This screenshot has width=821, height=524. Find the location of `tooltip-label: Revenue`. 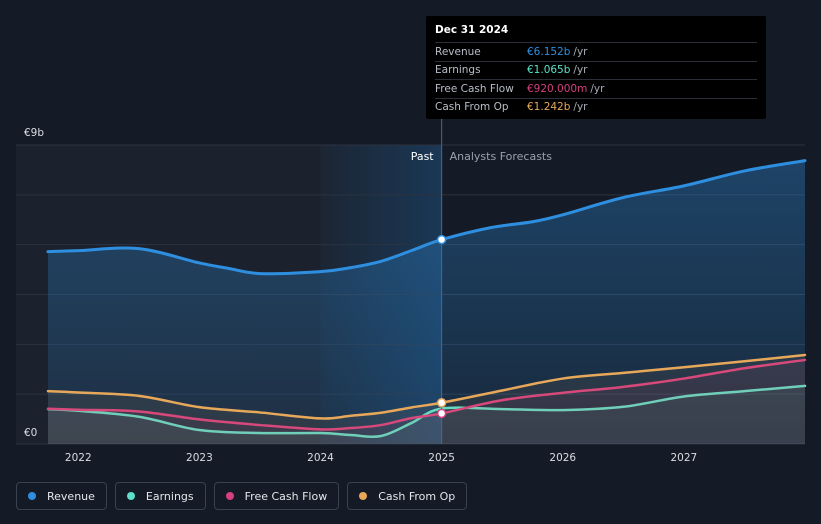

tooltip-label: Revenue is located at coordinates (458, 51).